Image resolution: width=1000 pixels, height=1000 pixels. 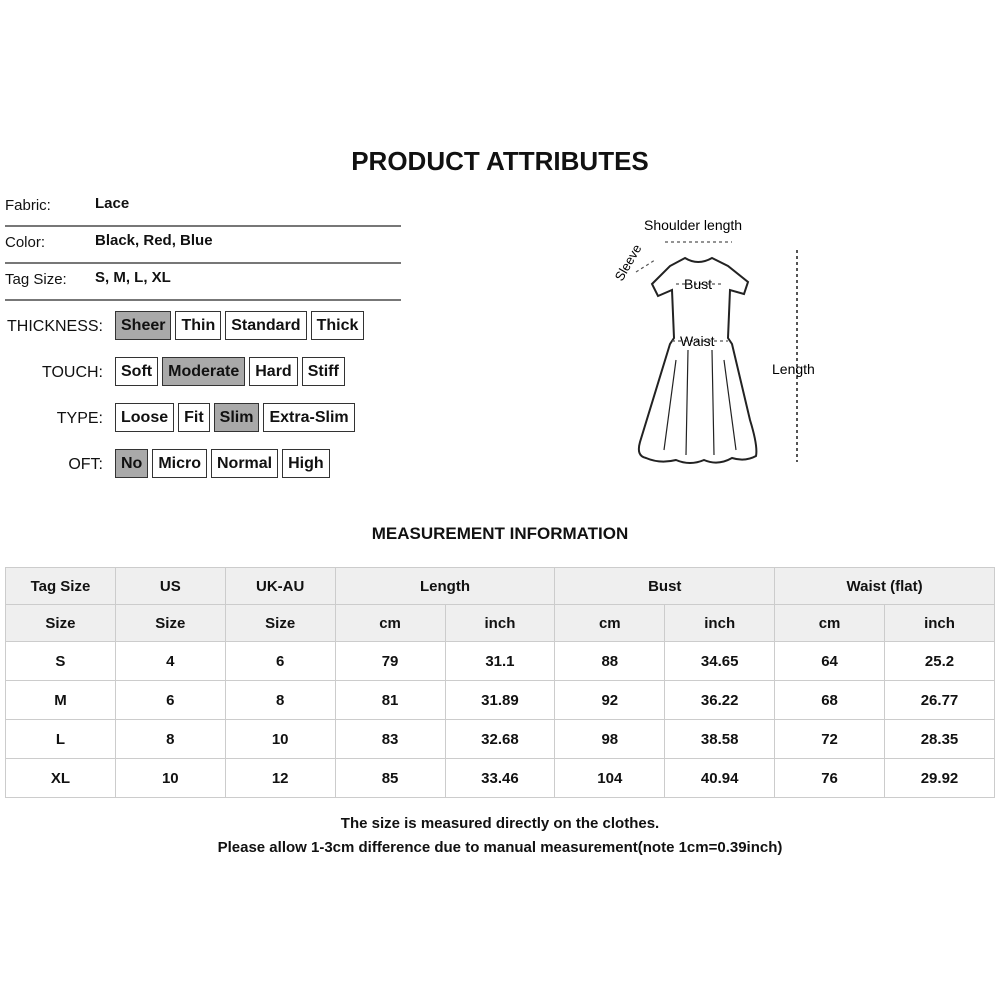 What do you see at coordinates (198, 325) in the screenshot?
I see `option-thin: Thin` at bounding box center [198, 325].